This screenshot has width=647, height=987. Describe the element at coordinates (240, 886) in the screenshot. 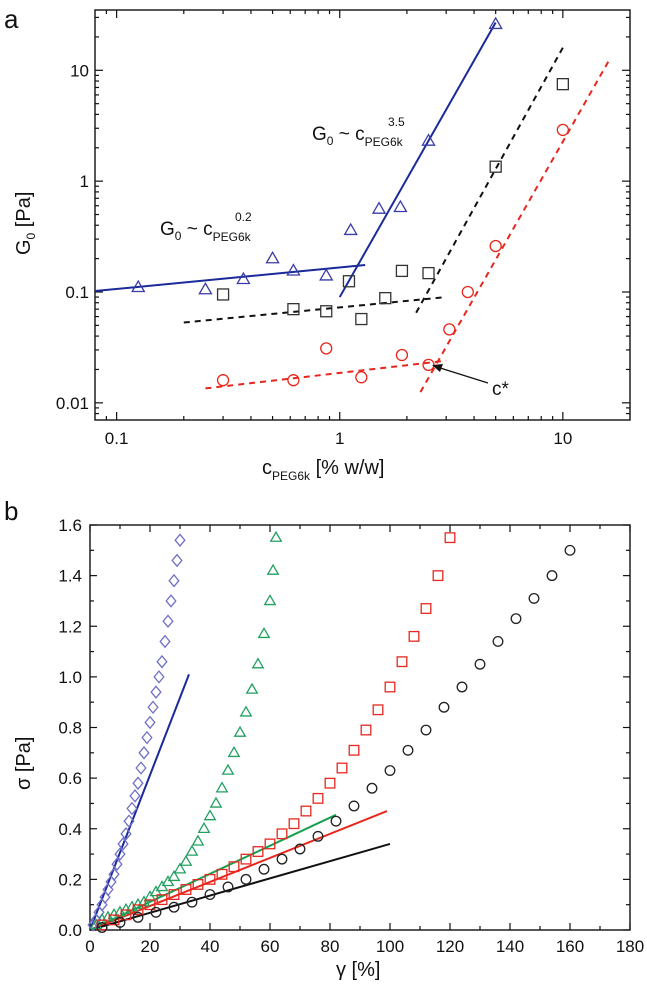

I see `linear-fit-line` at that location.